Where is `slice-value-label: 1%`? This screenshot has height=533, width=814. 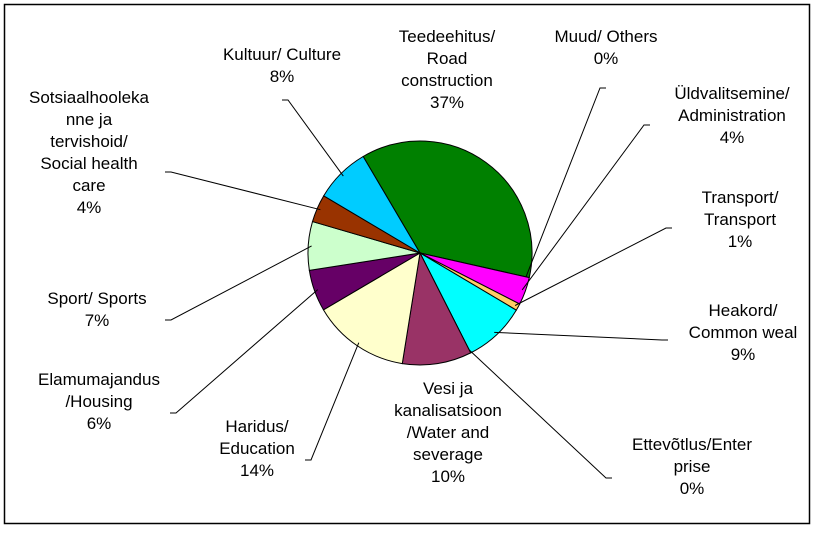 slice-value-label: 1% is located at coordinates (740, 241).